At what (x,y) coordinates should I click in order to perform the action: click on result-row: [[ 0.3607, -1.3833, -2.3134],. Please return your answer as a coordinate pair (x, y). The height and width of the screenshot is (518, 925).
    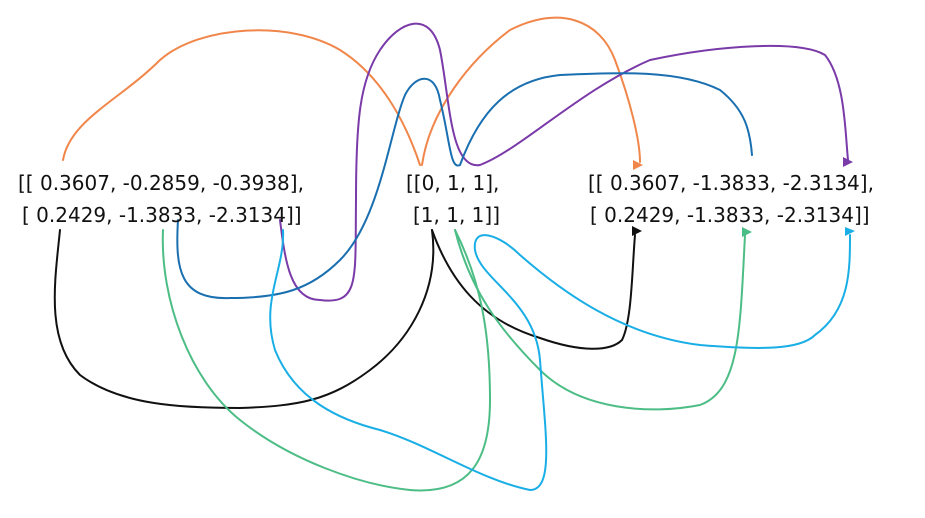
    Looking at the image, I should click on (731, 183).